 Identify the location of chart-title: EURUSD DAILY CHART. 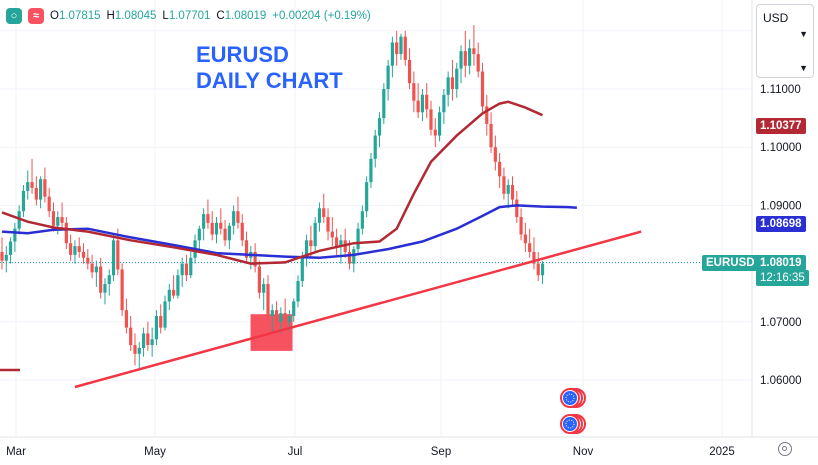
(269, 68).